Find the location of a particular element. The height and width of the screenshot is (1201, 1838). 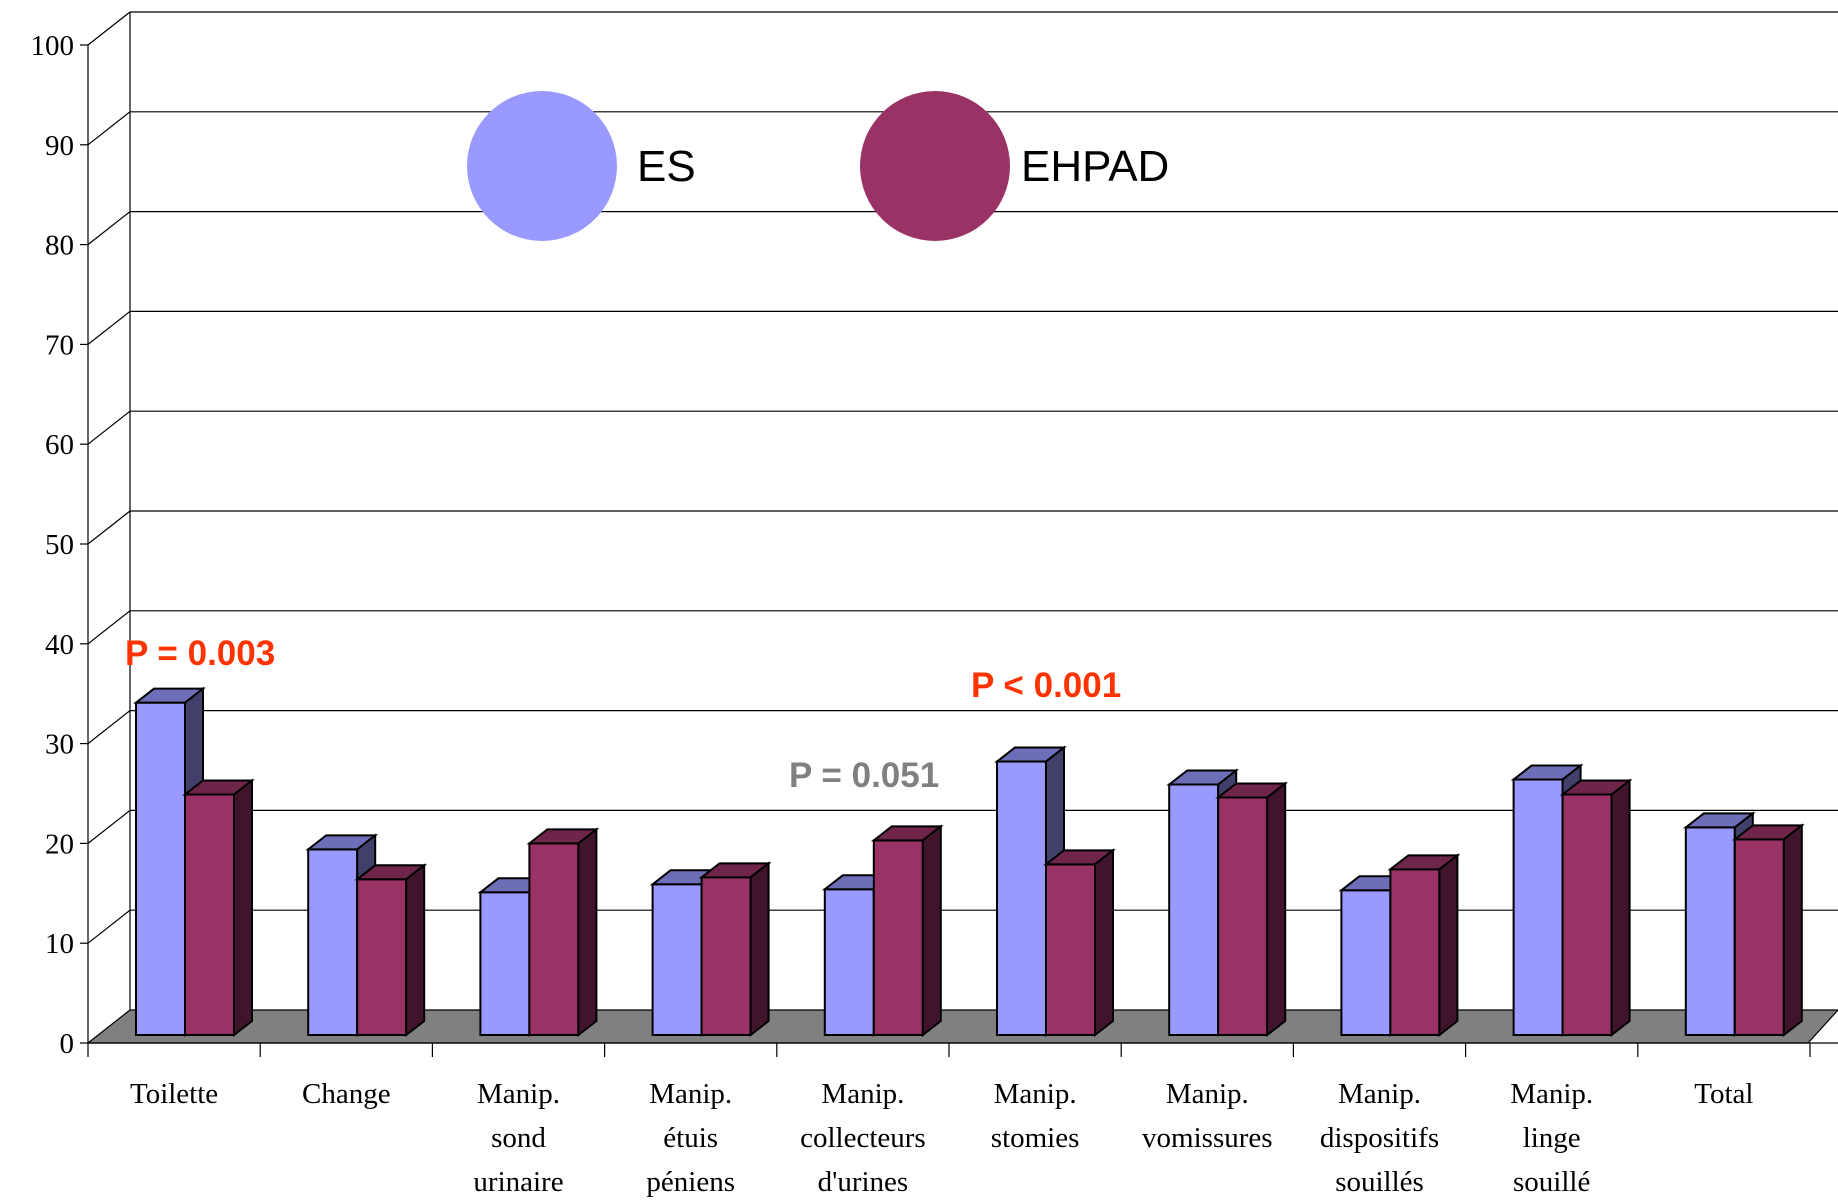

y-tick-label: 0 is located at coordinates (67, 1044).